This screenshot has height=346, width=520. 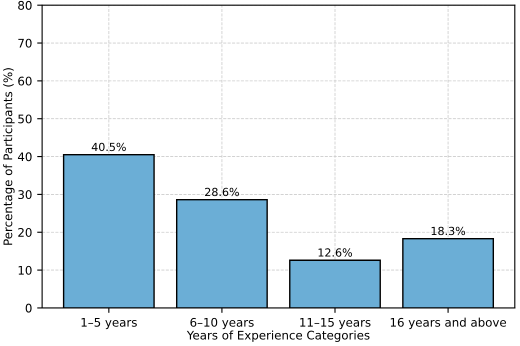 I want to click on y-tick-label: 0, so click(x=29, y=308).